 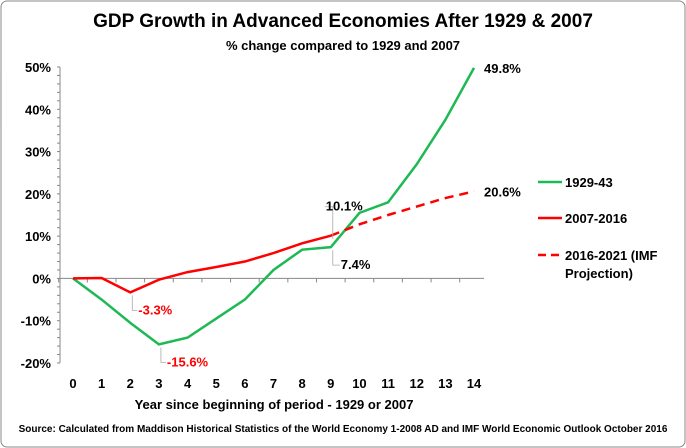 I want to click on y-tick-label: 40%, so click(x=38, y=109).